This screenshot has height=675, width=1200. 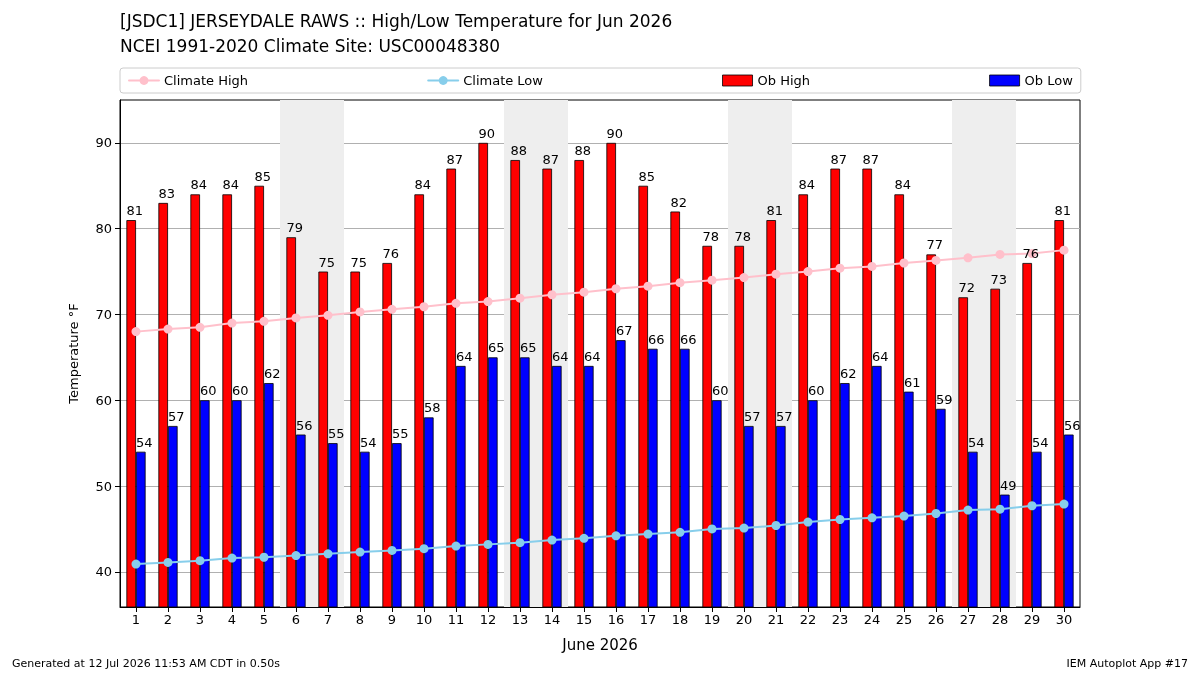 I want to click on legend-label: Ob Low, so click(x=1049, y=80).